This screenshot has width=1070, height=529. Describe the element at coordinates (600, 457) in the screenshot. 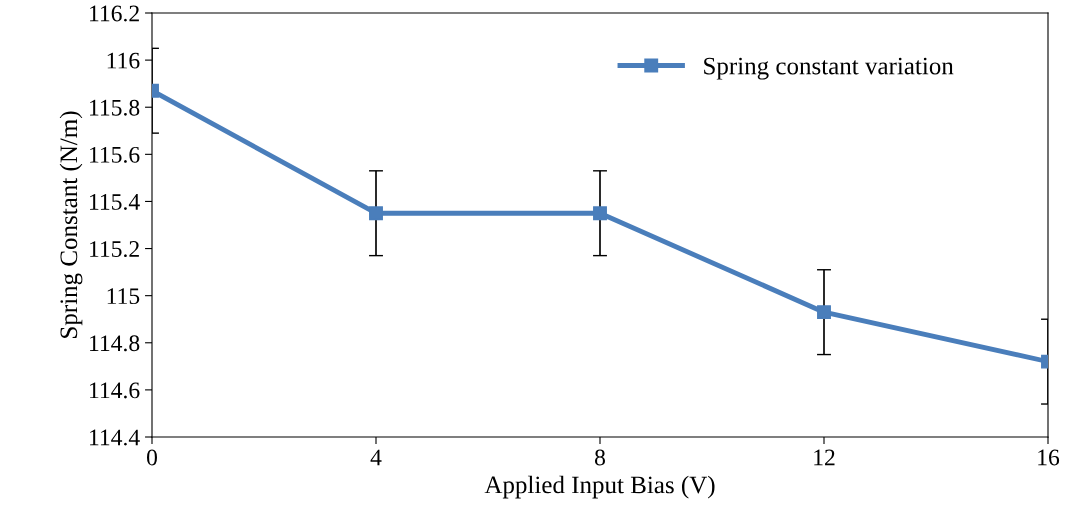

I see `x-tick-label: 8` at that location.